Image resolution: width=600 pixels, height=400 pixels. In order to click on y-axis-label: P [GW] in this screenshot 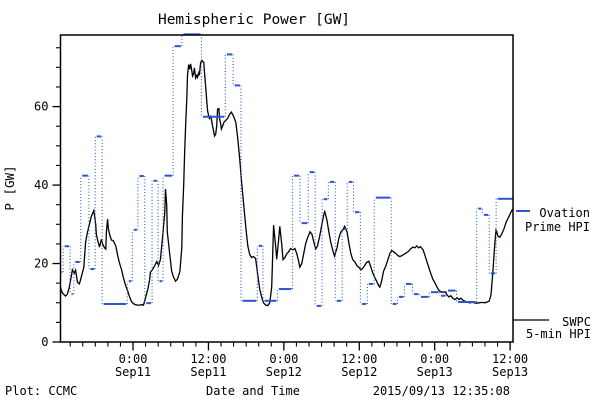, I will do `click(9, 187)`.